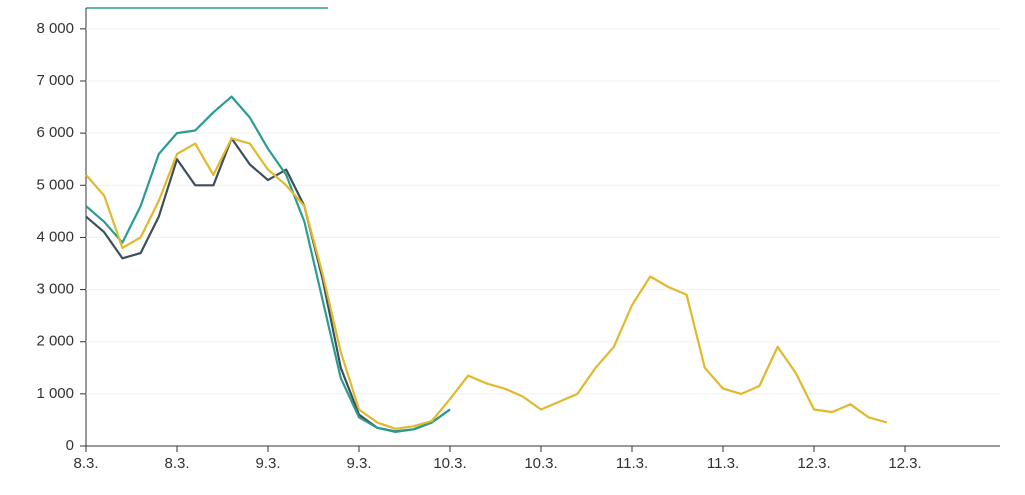 The height and width of the screenshot is (495, 1025). Describe the element at coordinates (55, 236) in the screenshot. I see `y-tick-label: 4 000` at that location.